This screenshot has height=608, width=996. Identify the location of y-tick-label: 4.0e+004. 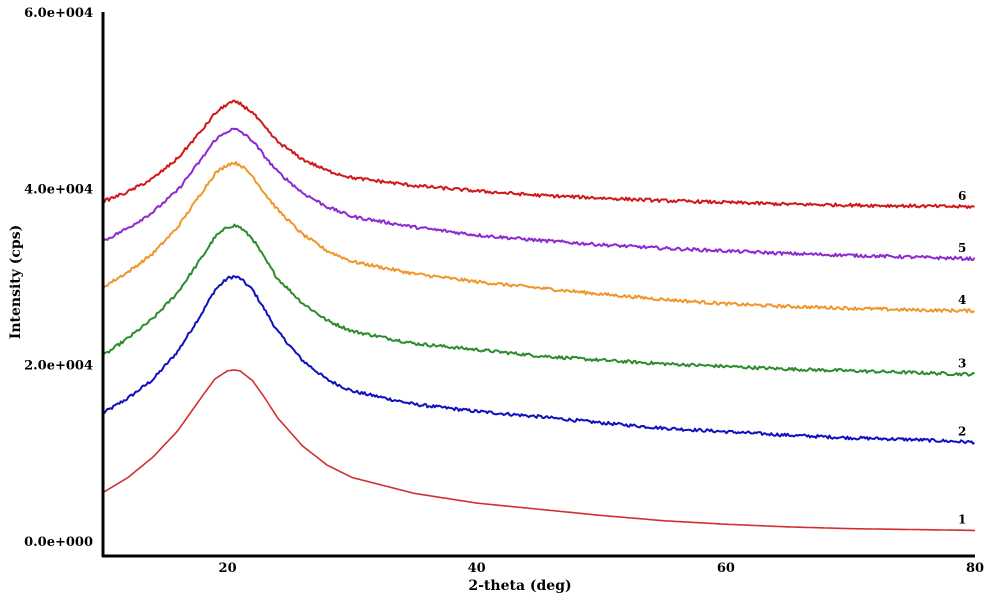
(58, 189).